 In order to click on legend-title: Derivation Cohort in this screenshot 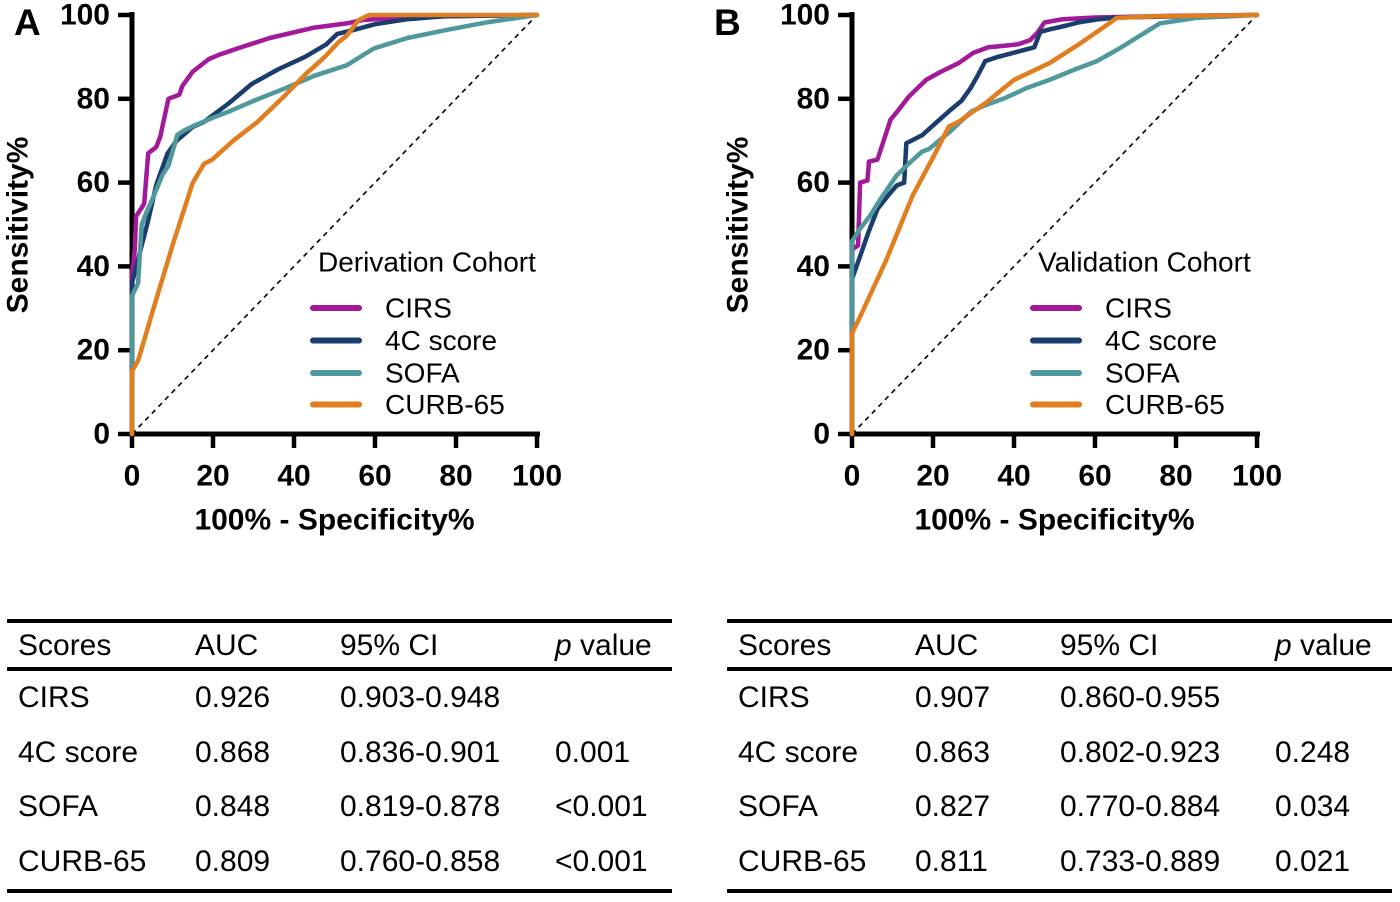, I will do `click(427, 262)`.